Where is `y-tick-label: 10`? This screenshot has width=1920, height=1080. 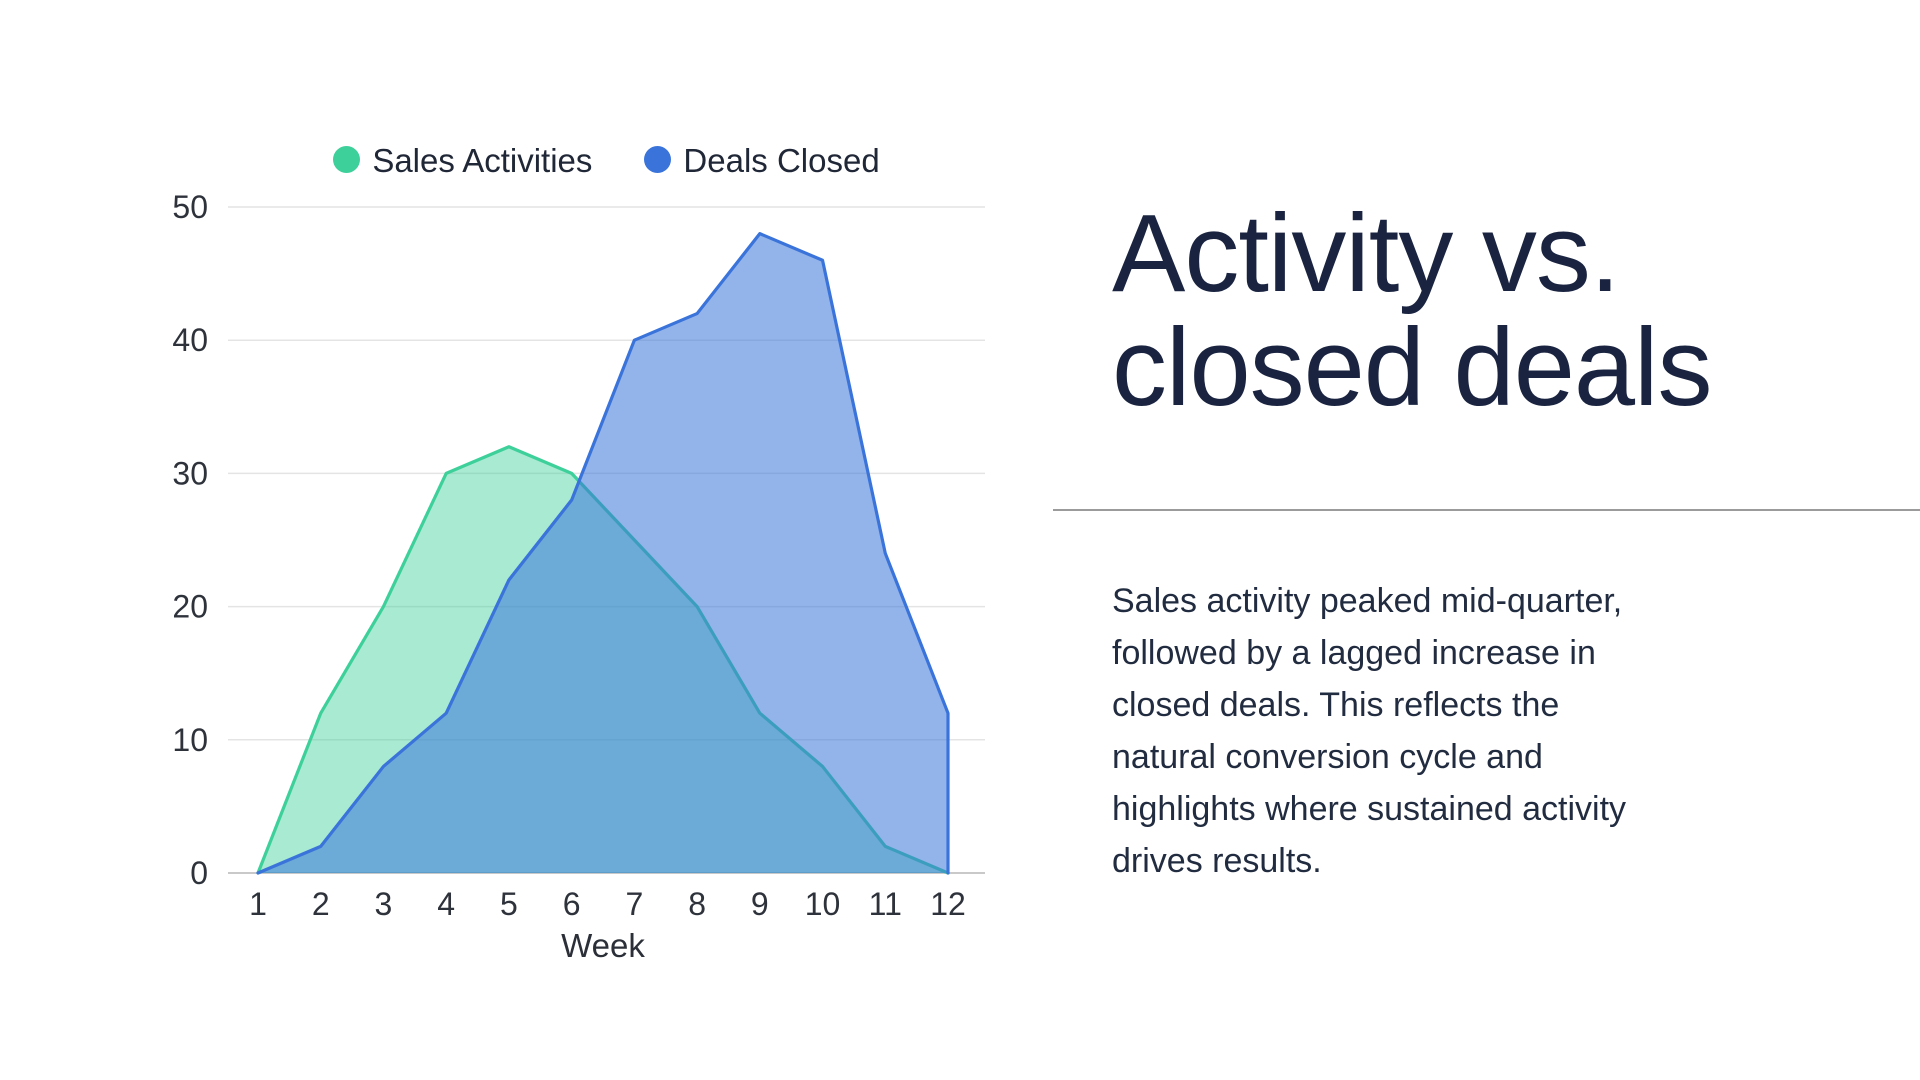 y-tick-label: 10 is located at coordinates (190, 740).